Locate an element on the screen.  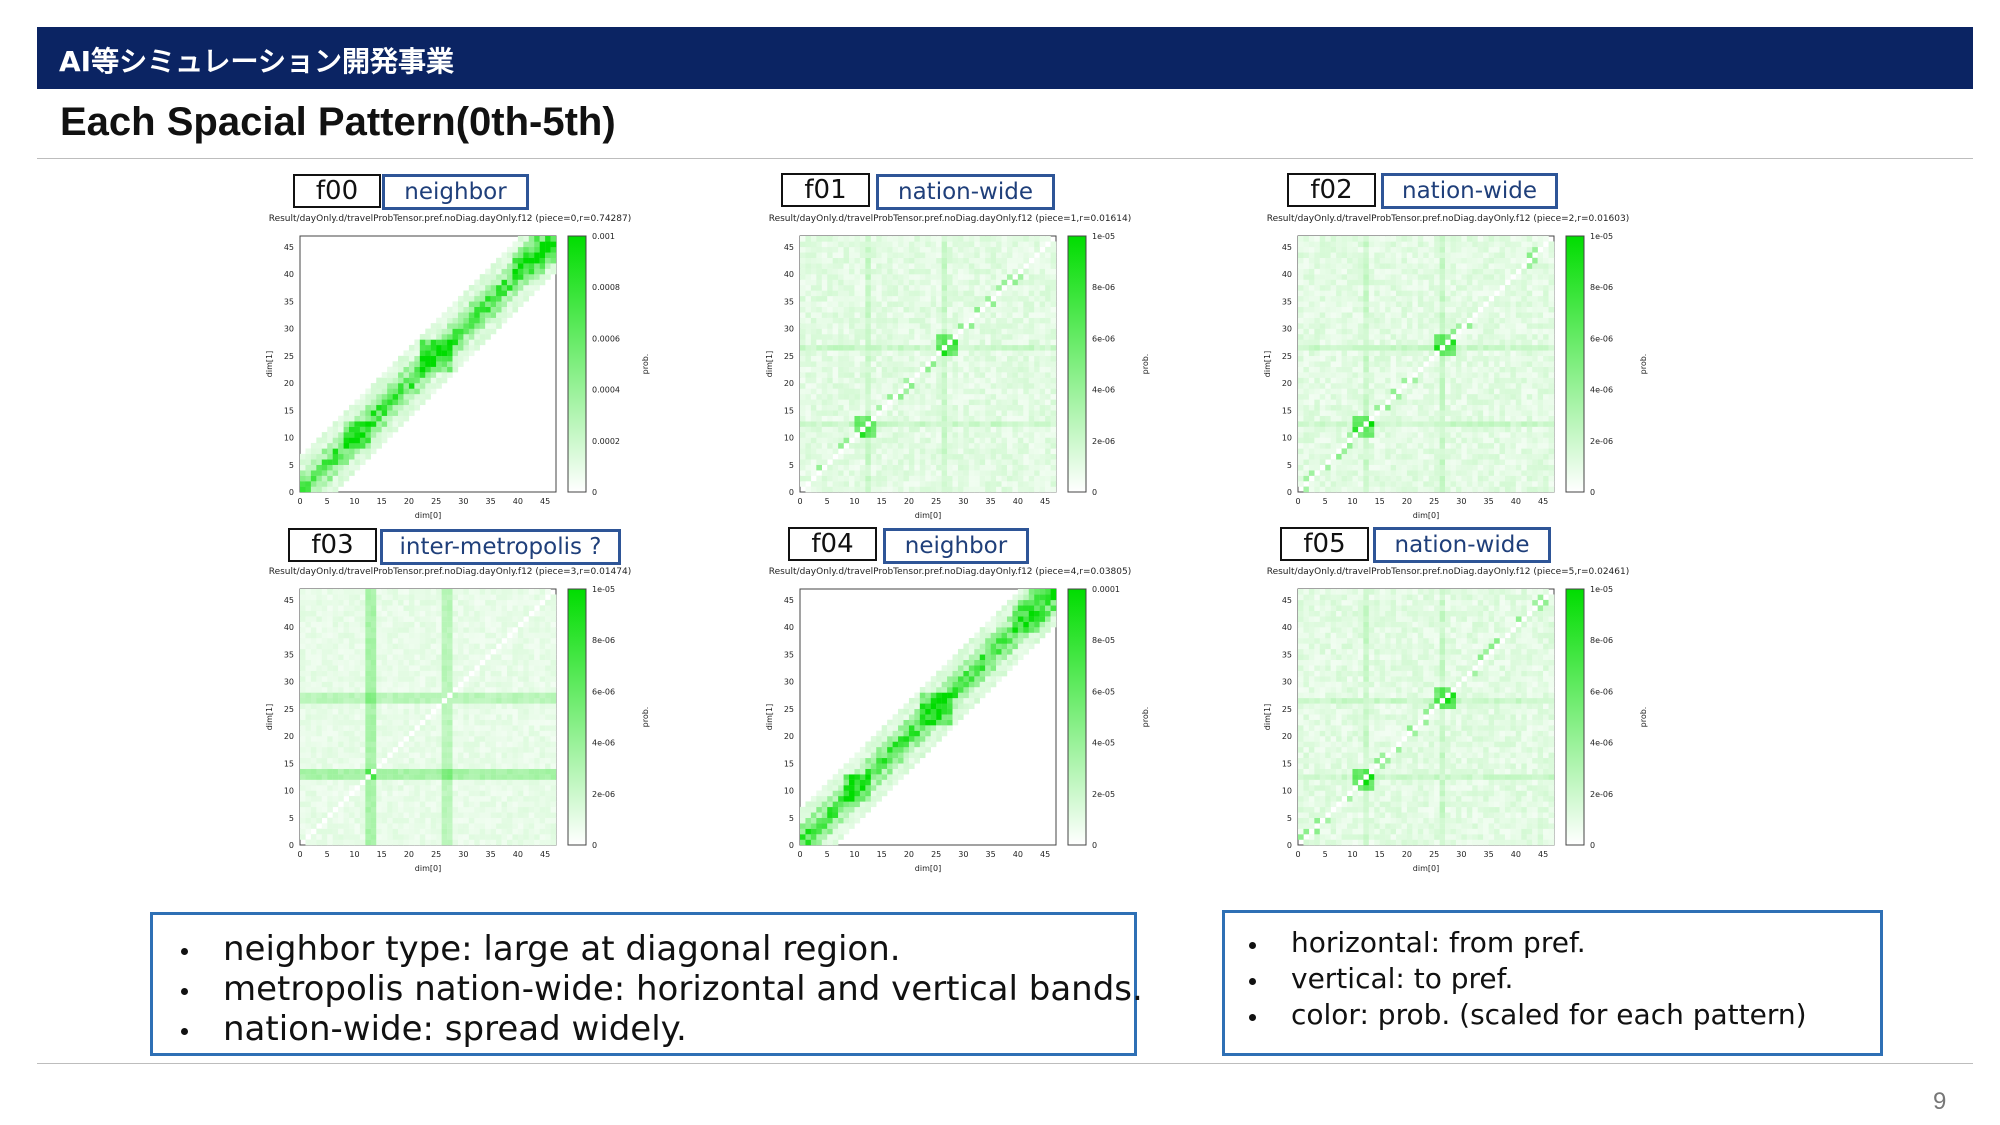
y-tick-label: 40 is located at coordinates (789, 274).